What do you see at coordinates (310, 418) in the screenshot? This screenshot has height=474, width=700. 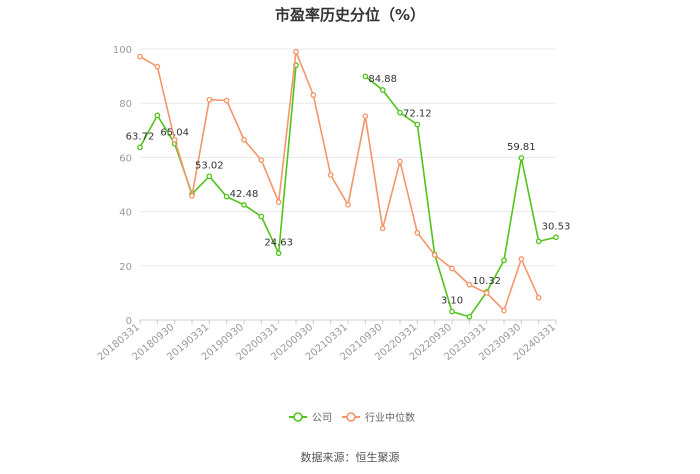 I see `legend-item-company: 公司` at bounding box center [310, 418].